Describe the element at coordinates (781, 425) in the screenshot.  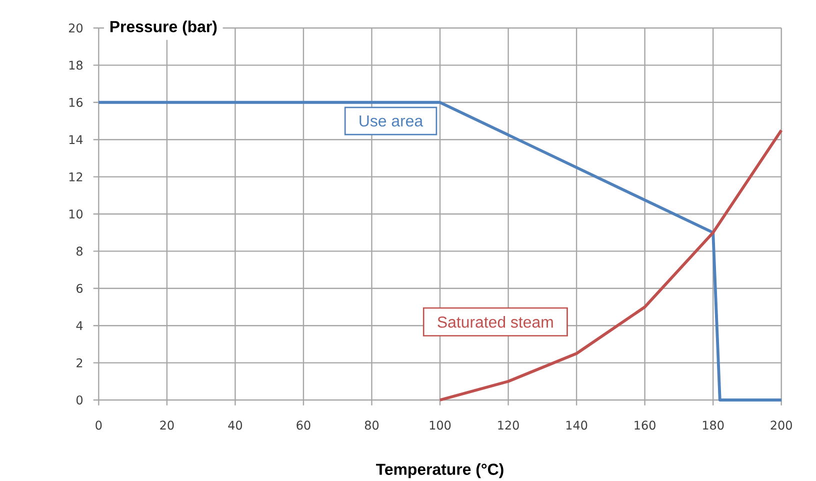
I see `x-tick-label: 200` at that location.